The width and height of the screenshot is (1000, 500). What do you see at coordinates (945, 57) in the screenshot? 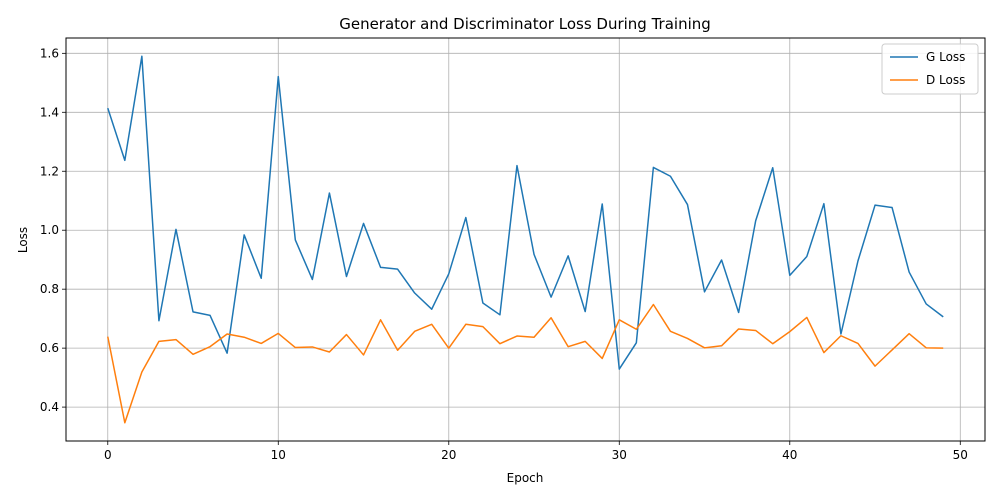
I see `legend-label-g-loss: G Loss` at bounding box center [945, 57].